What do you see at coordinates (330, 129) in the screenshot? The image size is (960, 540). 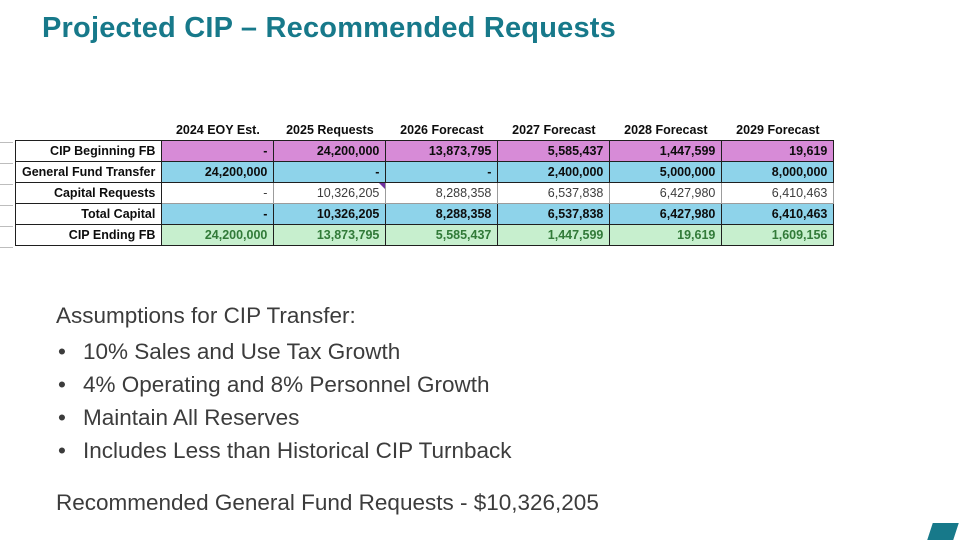 I see `column-header-2: 2025 Requests` at bounding box center [330, 129].